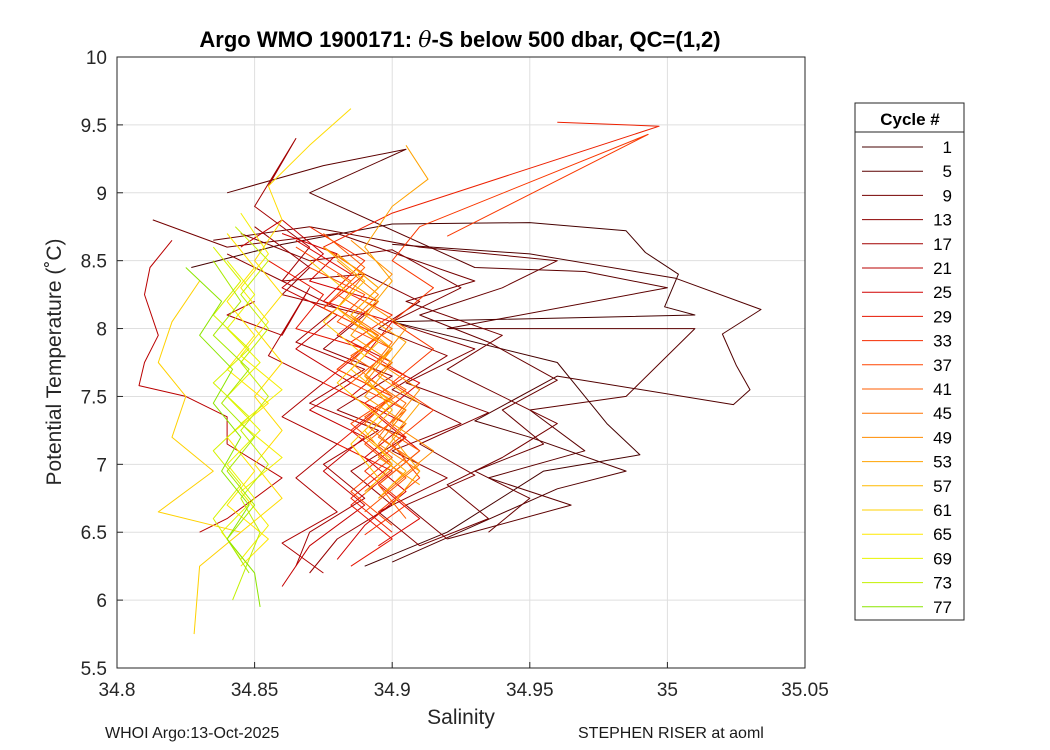  Describe the element at coordinates (947, 171) in the screenshot. I see `legend-label-5: 5` at that location.